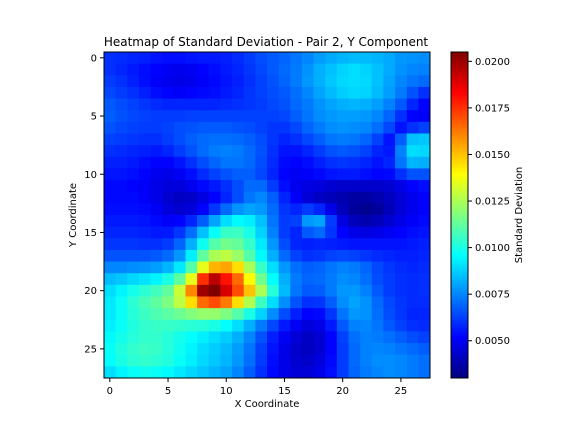  I want to click on y-tick-label: 5, so click(94, 117).